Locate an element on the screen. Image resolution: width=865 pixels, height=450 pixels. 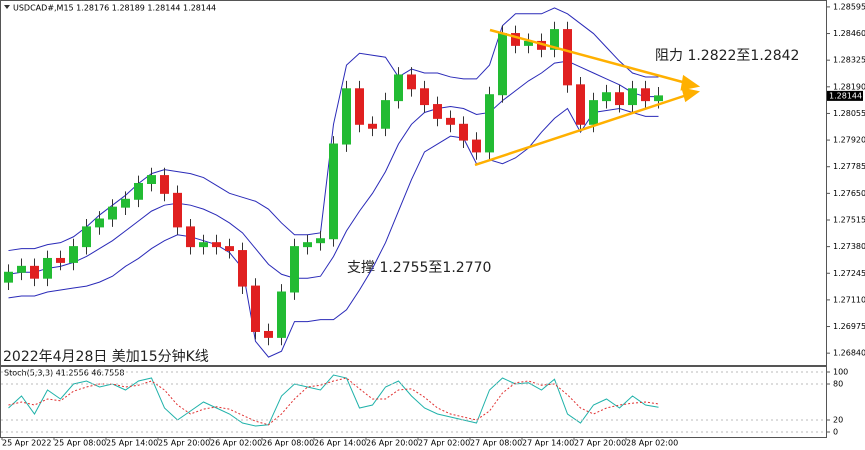
y-tick-label: 0 is located at coordinates (835, 432).